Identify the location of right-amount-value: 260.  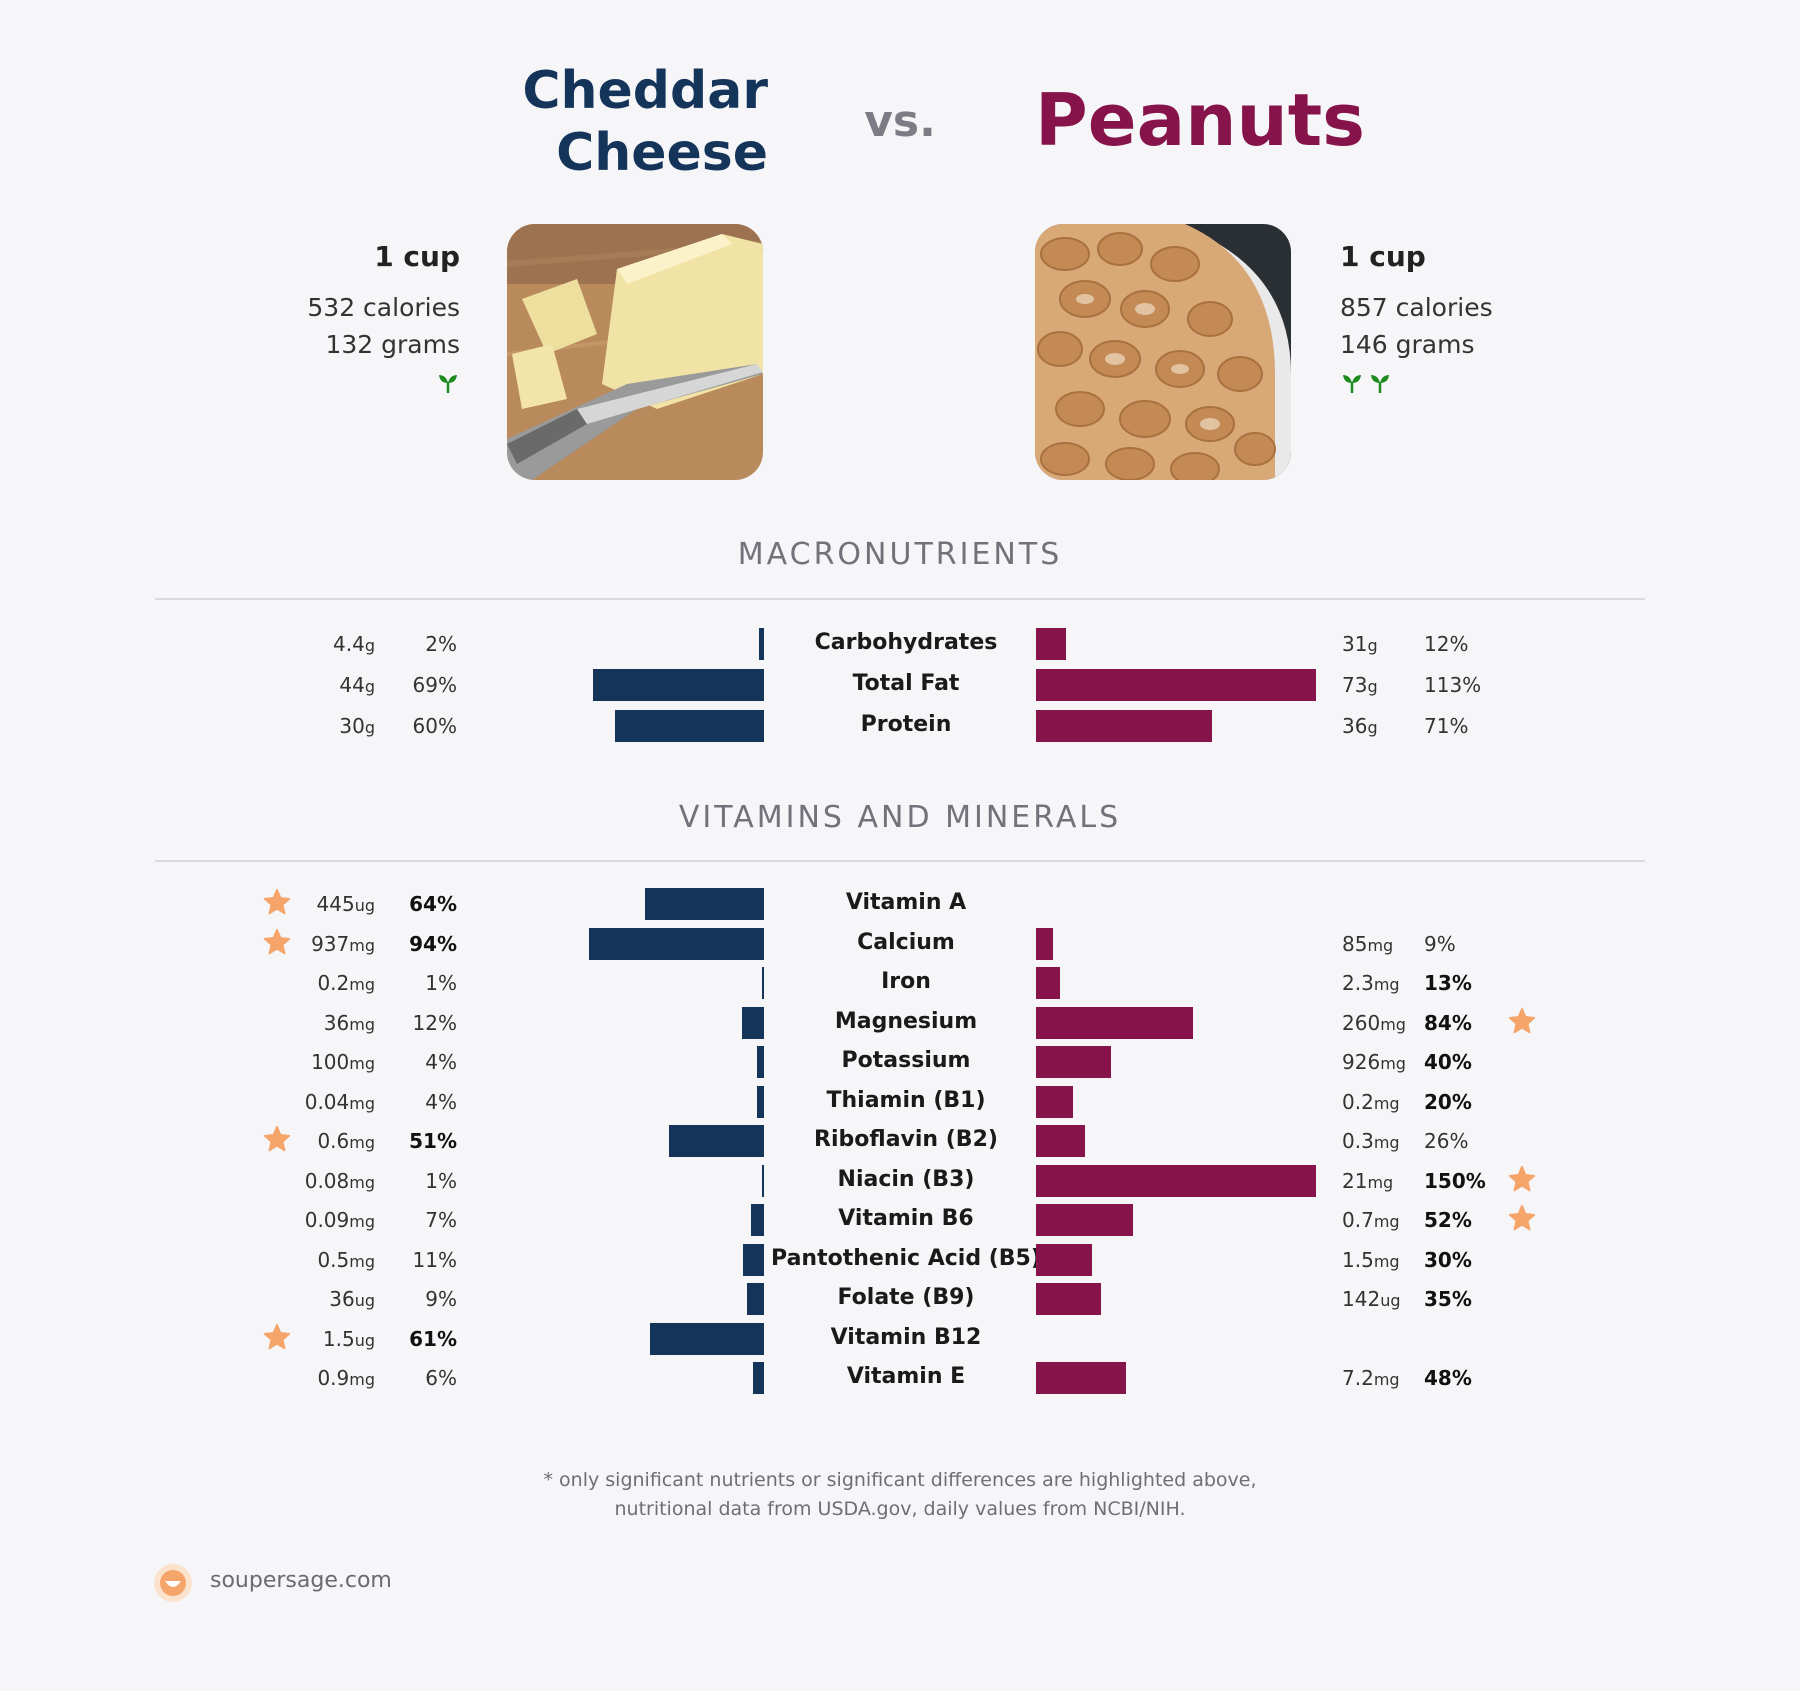
(1361, 1022).